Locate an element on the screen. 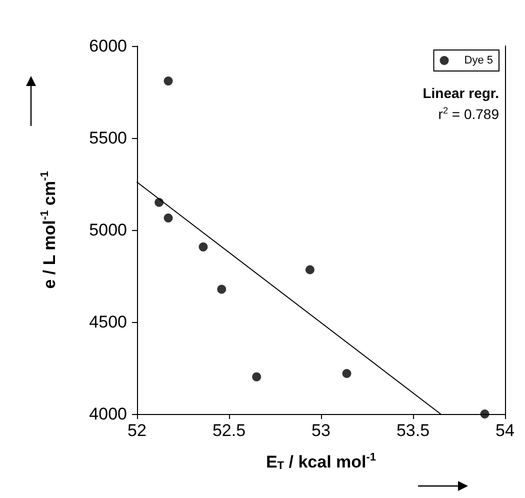  y-axis-title: e / L mol-1 cm-1 is located at coordinates (49, 230).